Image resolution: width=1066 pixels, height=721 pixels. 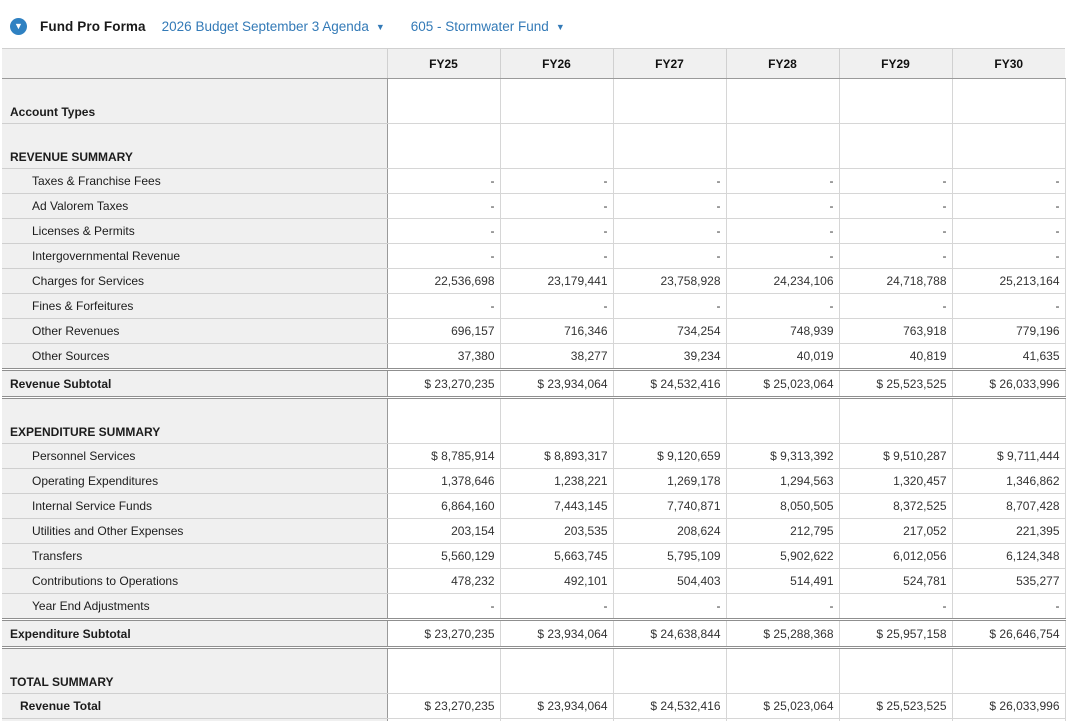 I want to click on cell-fy26: 492,101, so click(x=556, y=581).